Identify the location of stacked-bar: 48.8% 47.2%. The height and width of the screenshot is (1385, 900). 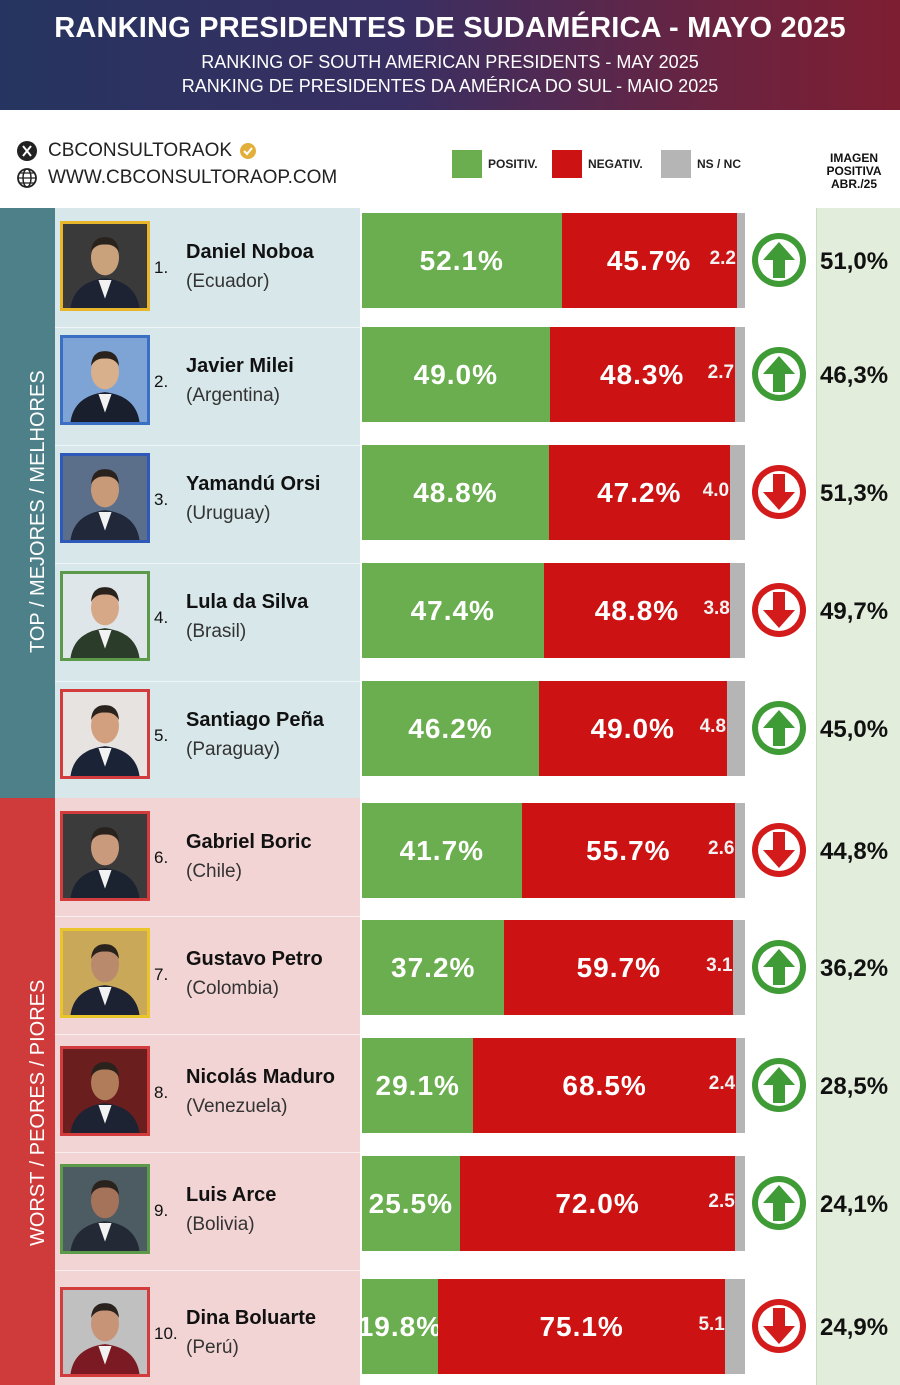
(553, 492).